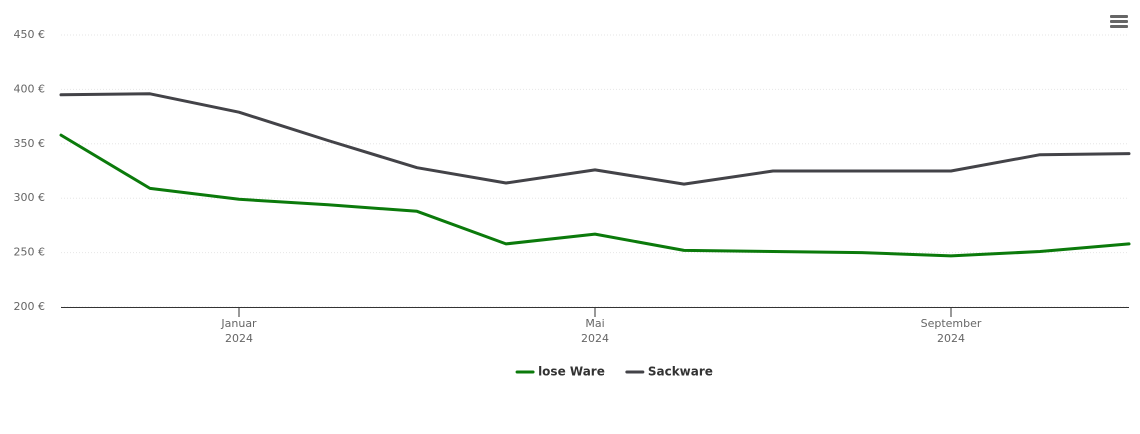 The image size is (1140, 434). I want to click on y-tick-label: 450 €, so click(30, 34).